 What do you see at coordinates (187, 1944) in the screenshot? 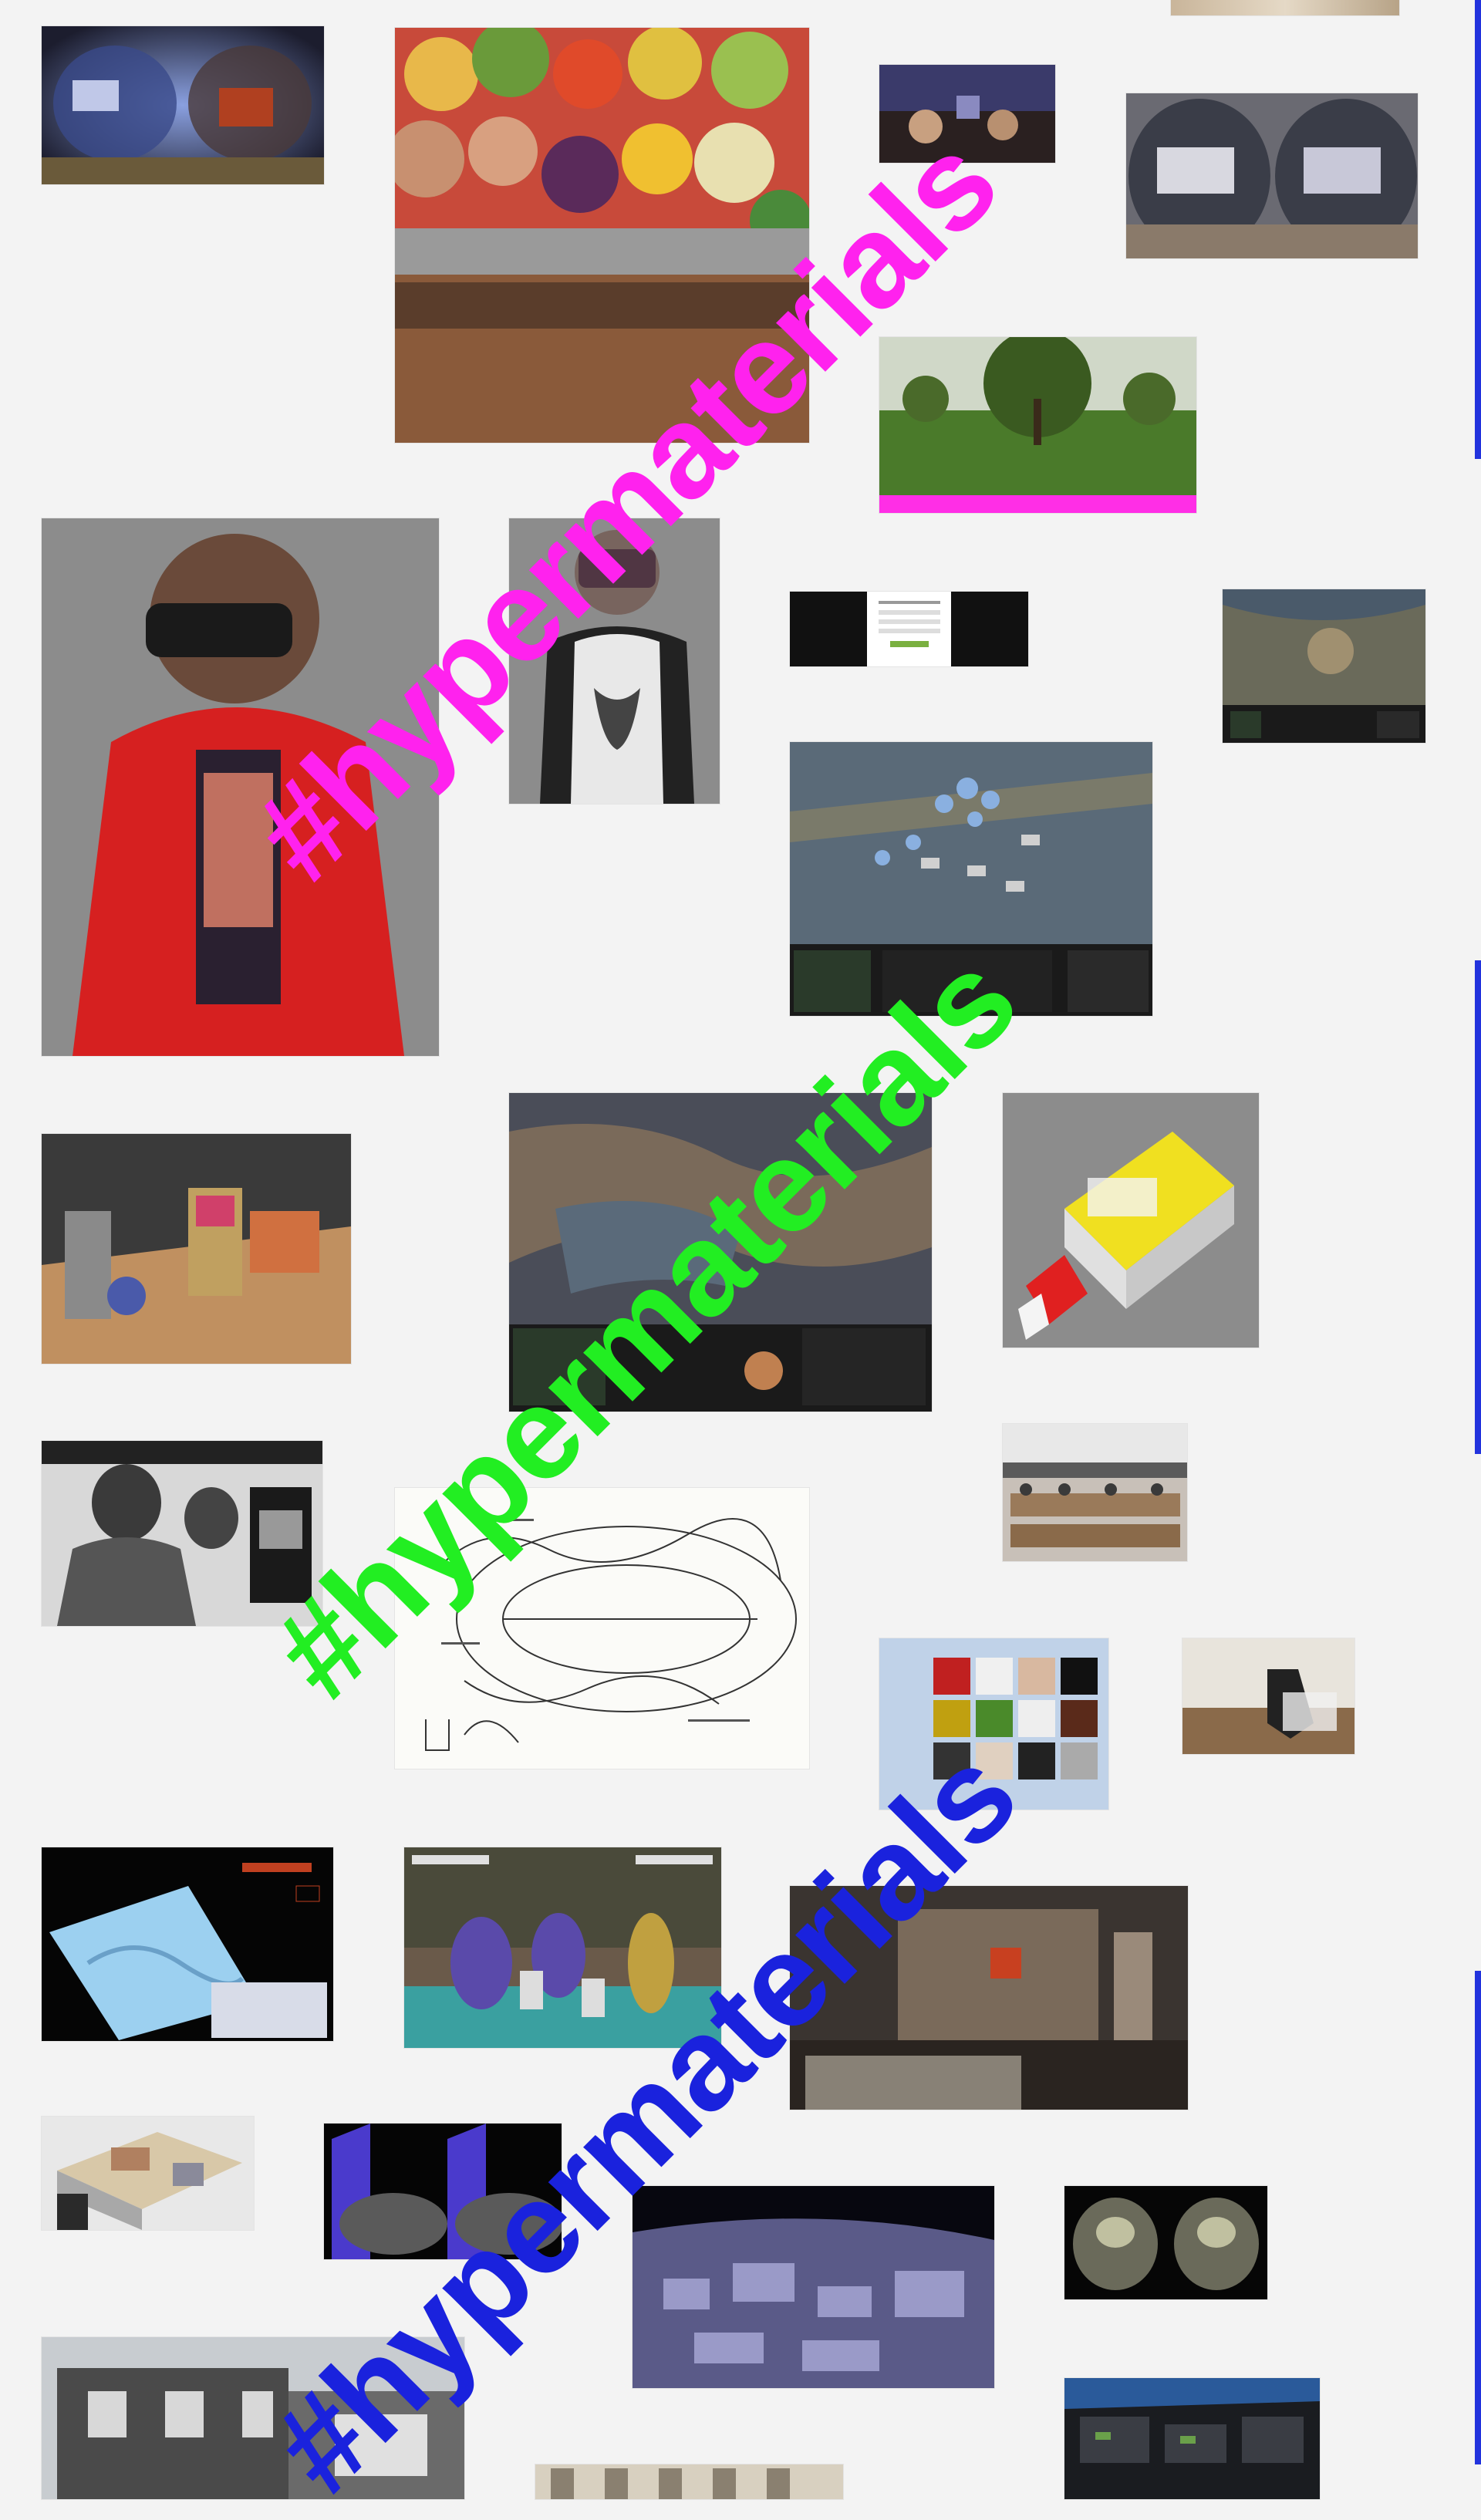
I see `terrain-model-thumb` at bounding box center [187, 1944].